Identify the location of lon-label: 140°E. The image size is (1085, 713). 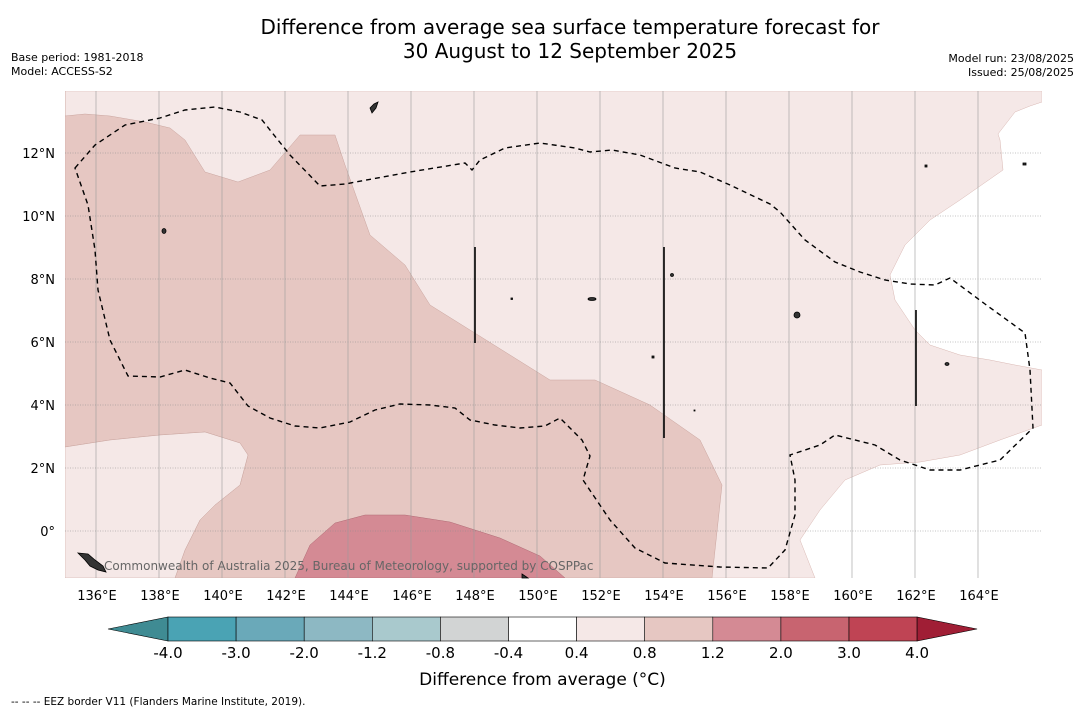
(223, 596).